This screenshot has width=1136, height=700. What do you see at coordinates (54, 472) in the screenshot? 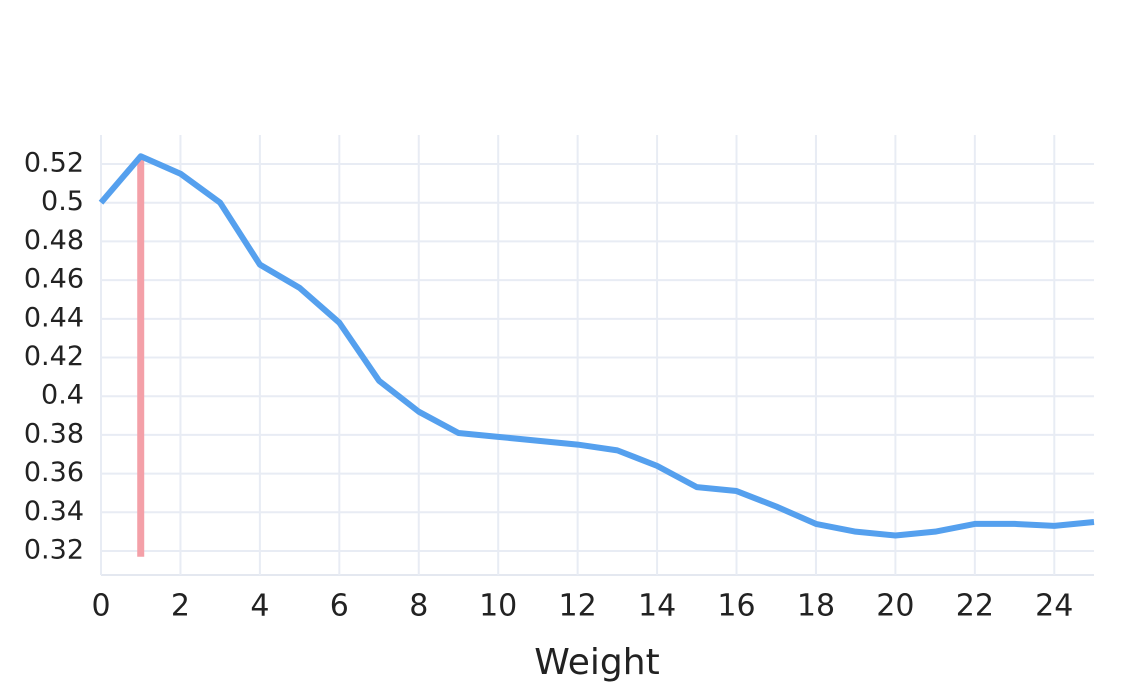
I see `y-tick-label: 0.36` at bounding box center [54, 472].